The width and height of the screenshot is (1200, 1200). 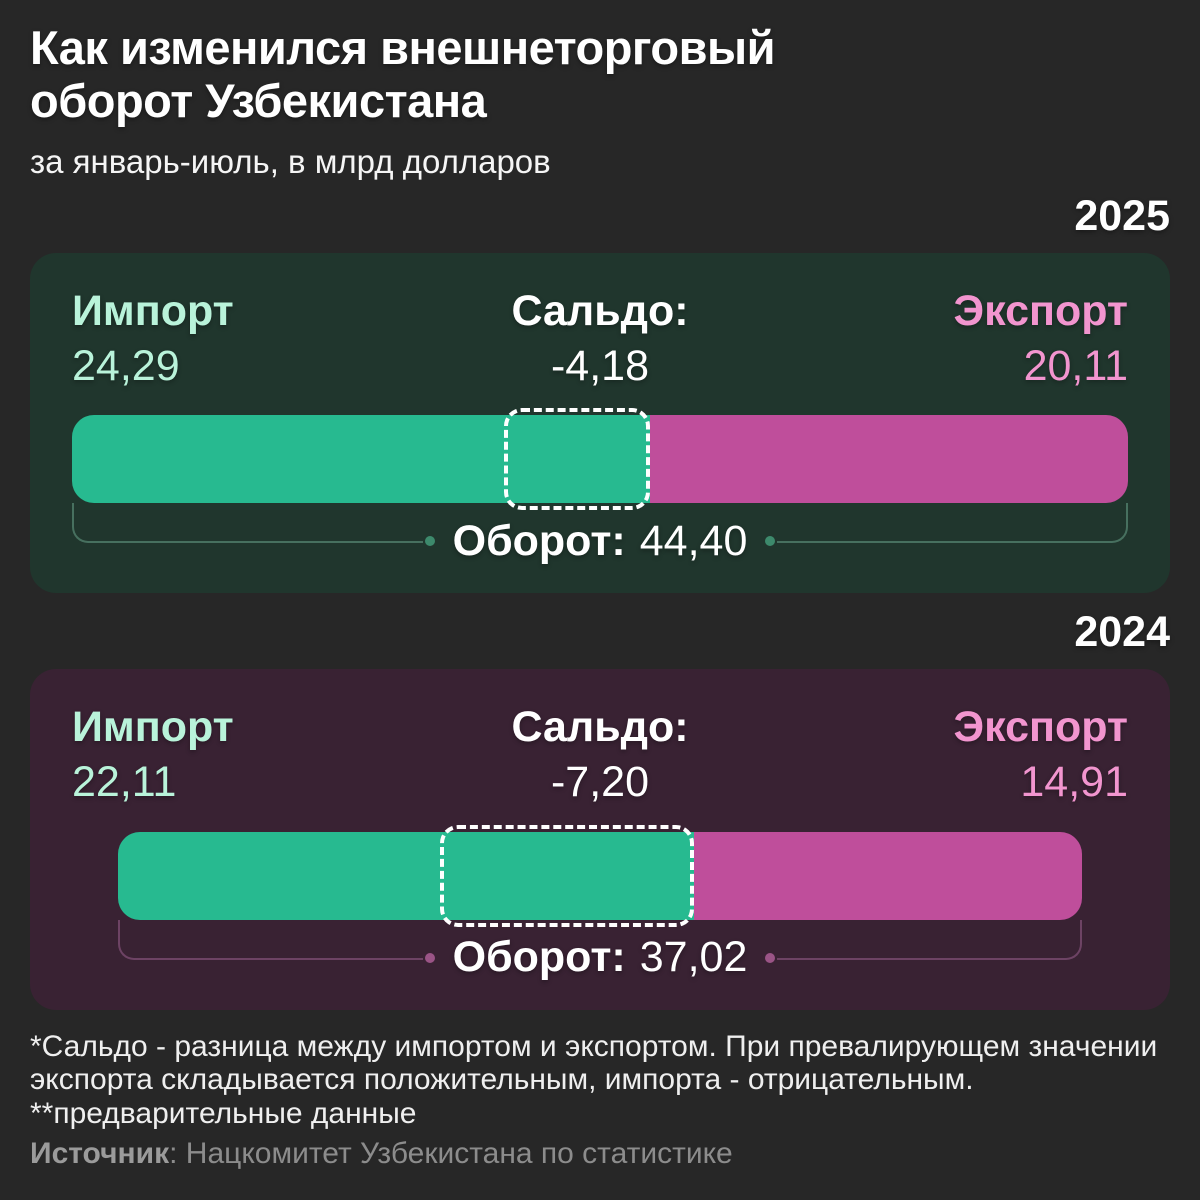 I want to click on saldo-column: Сальдо: -7,20, so click(x=600, y=755).